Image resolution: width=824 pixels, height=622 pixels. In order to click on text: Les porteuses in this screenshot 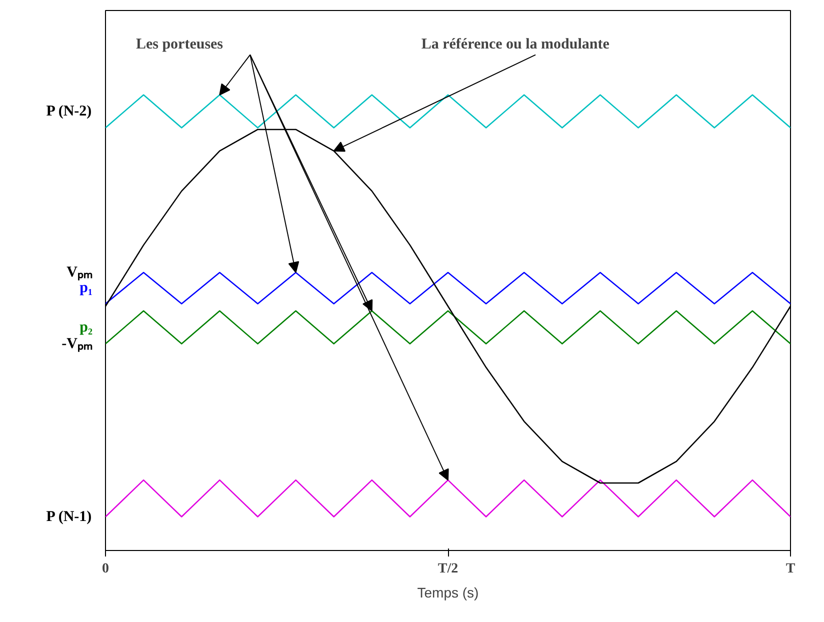, I will do `click(180, 44)`.